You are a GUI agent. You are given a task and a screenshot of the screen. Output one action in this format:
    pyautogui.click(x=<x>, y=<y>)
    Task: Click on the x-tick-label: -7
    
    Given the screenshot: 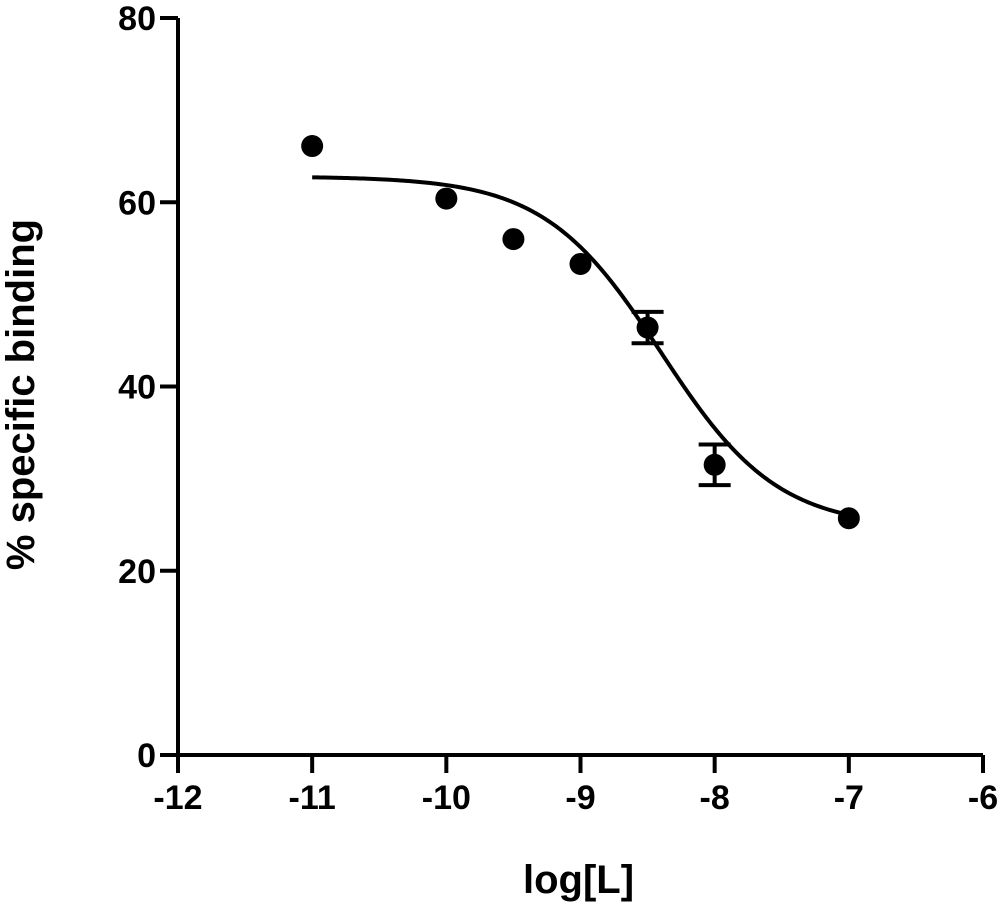 What is the action you would take?
    pyautogui.click(x=849, y=798)
    